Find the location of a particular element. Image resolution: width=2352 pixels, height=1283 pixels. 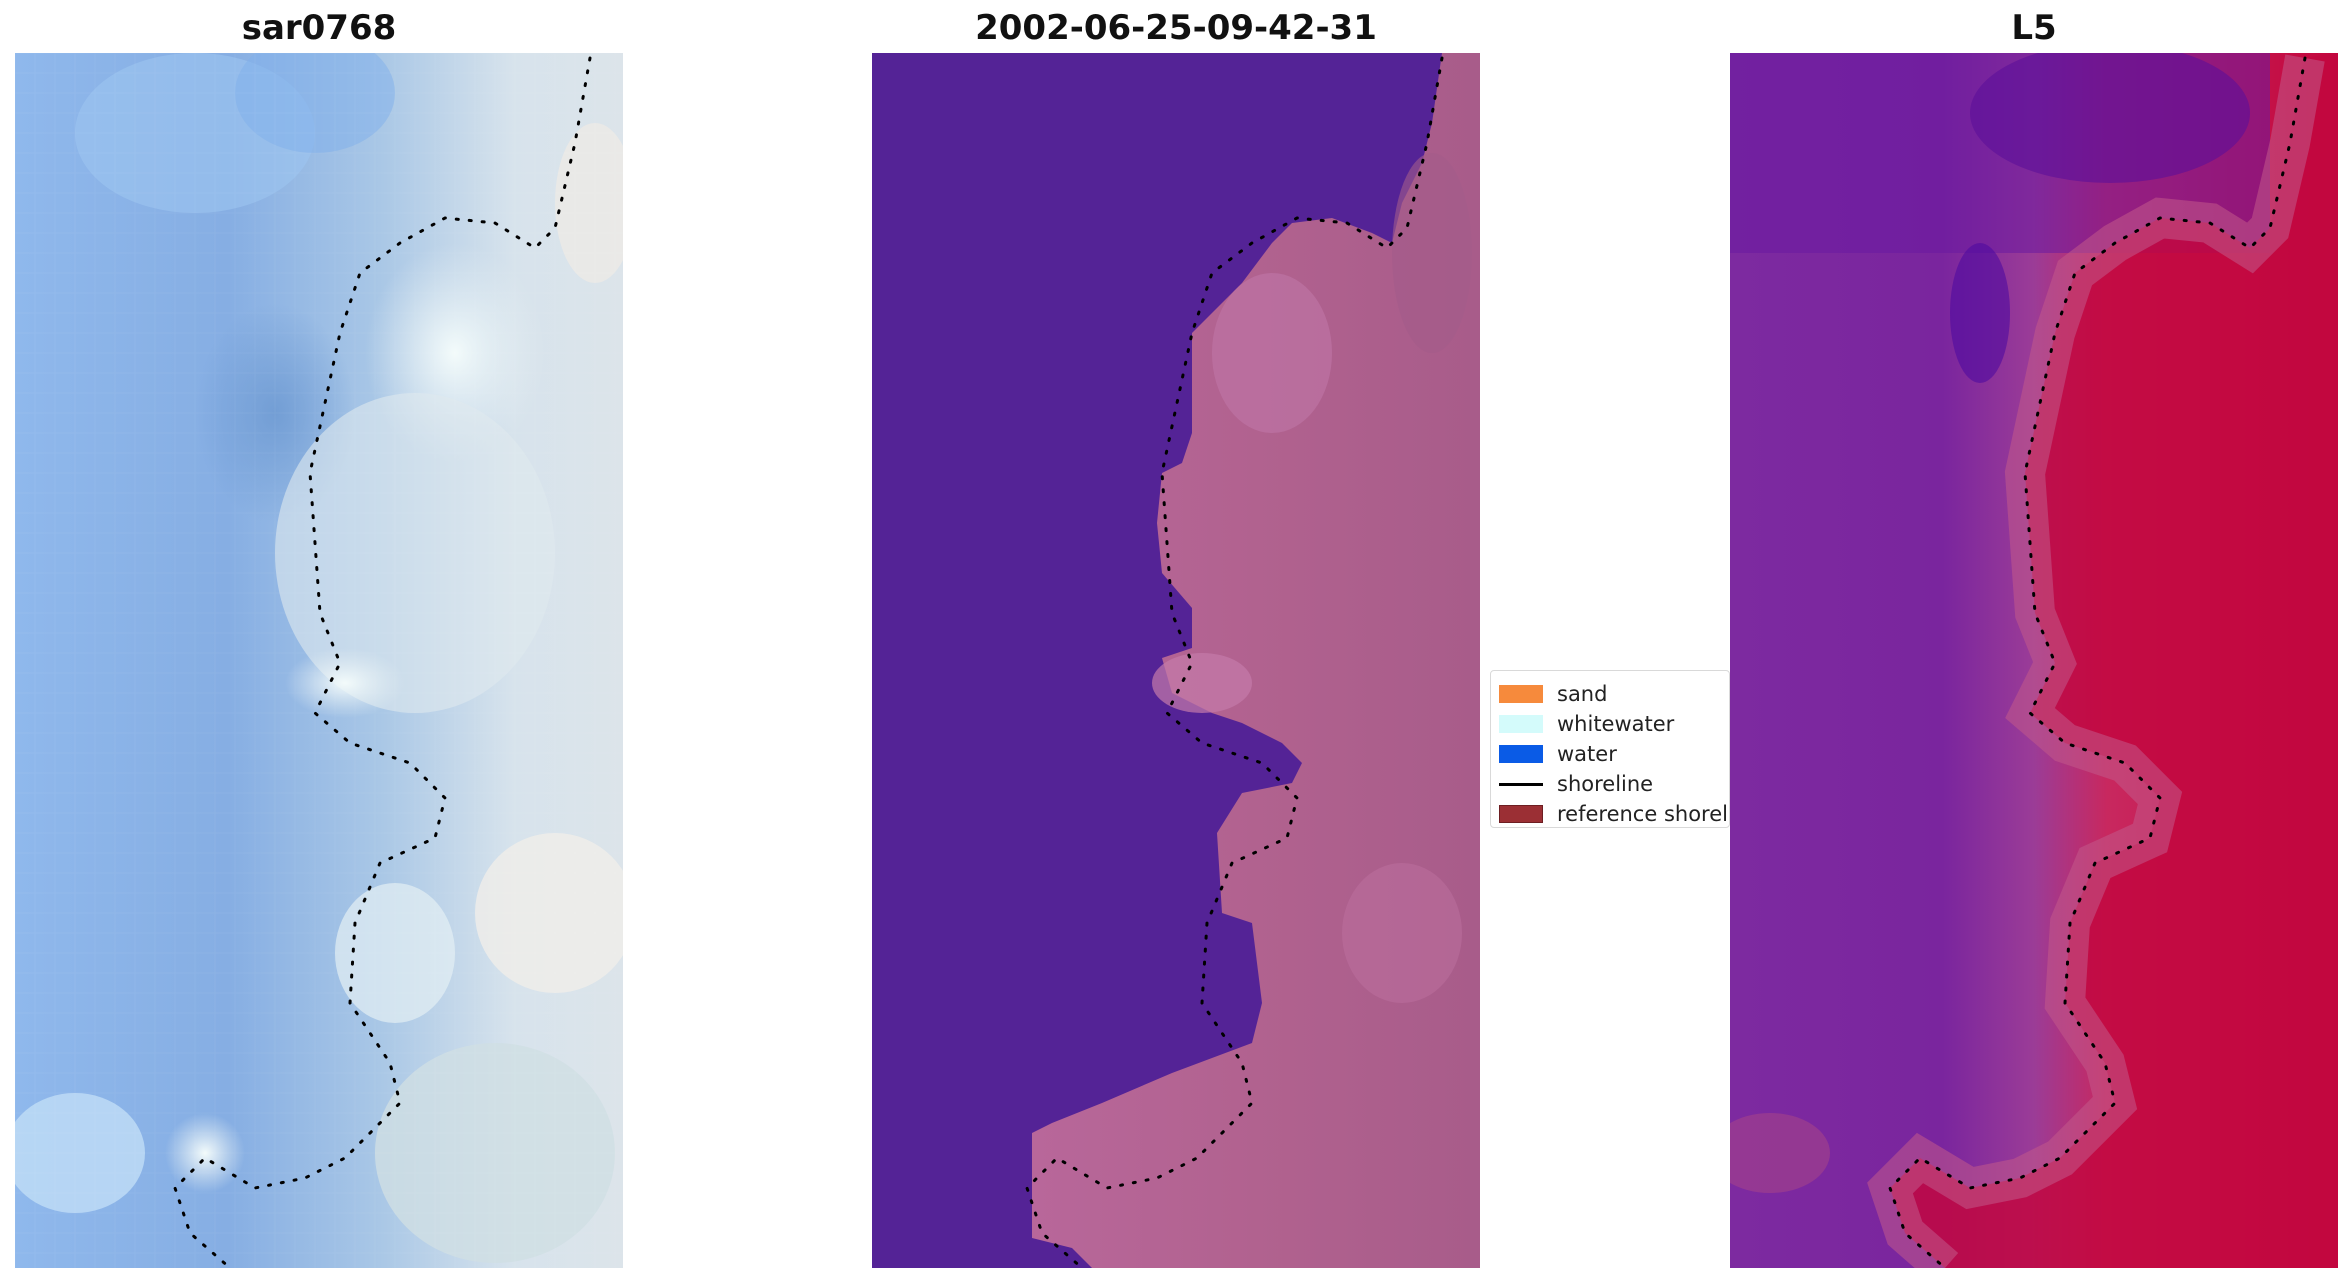

whitewater-swatch is located at coordinates (1521, 724).